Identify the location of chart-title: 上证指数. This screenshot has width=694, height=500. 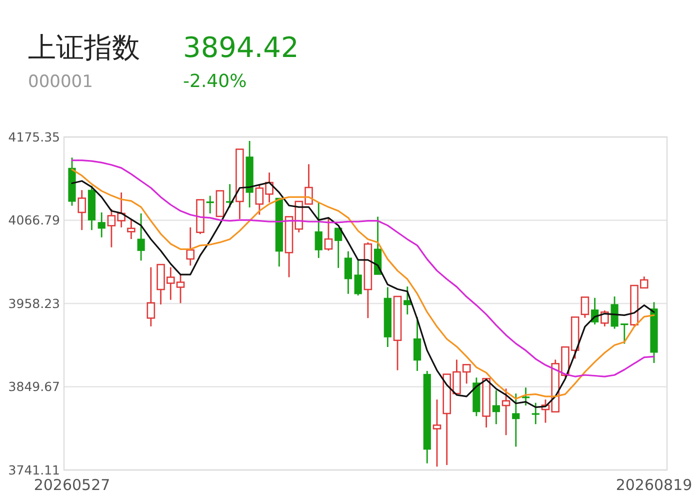
(84, 47).